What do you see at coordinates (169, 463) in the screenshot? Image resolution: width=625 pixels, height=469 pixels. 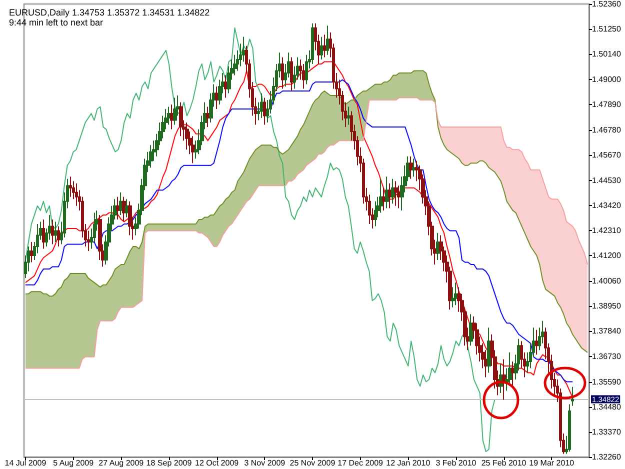 I see `x-tick-label: 18 Sep 2009` at bounding box center [169, 463].